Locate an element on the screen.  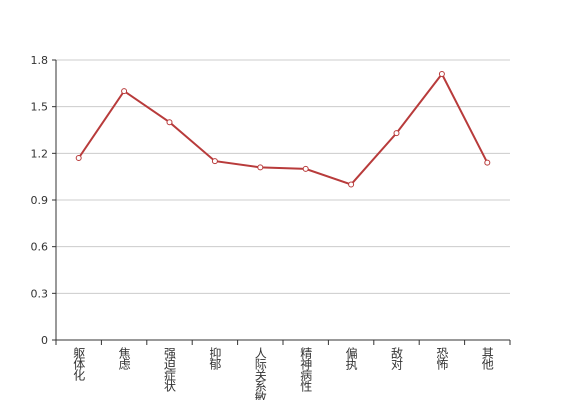
x-tick-label: 偏执 is located at coordinates (351, 358).